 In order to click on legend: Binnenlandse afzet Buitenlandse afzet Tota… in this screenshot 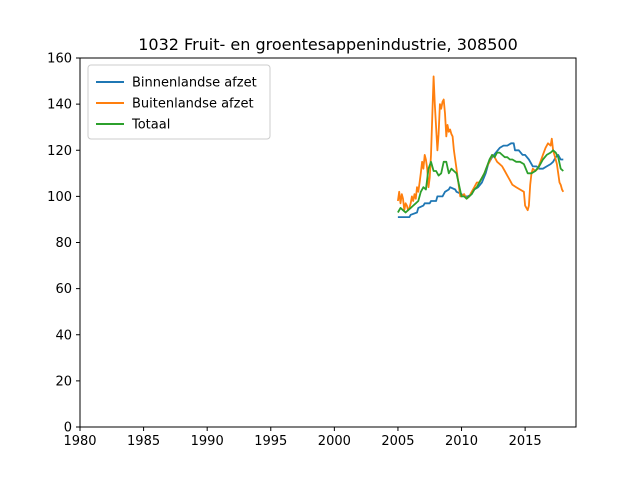, I will do `click(179, 102)`.